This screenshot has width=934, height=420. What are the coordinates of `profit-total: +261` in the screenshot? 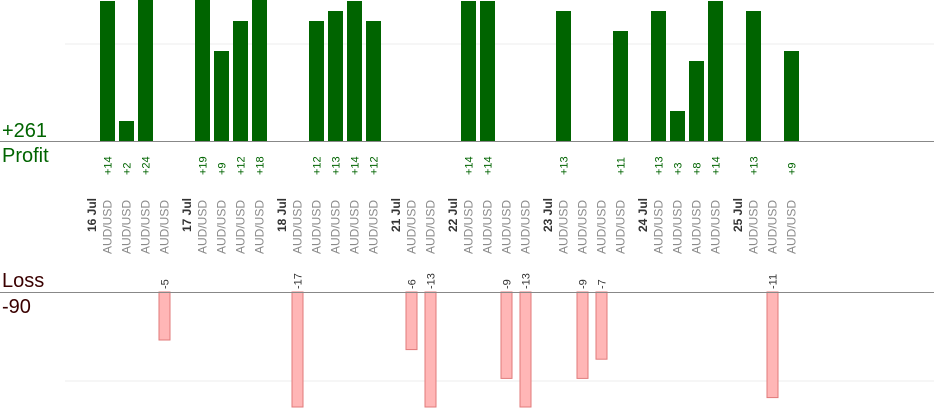 It's located at (25, 131).